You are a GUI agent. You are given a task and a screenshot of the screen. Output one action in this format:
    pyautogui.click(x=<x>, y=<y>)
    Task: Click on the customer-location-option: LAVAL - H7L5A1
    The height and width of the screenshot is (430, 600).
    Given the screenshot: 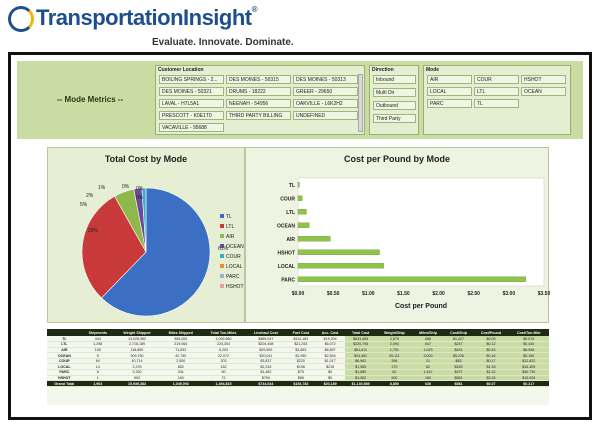 What is the action you would take?
    pyautogui.click(x=191, y=103)
    